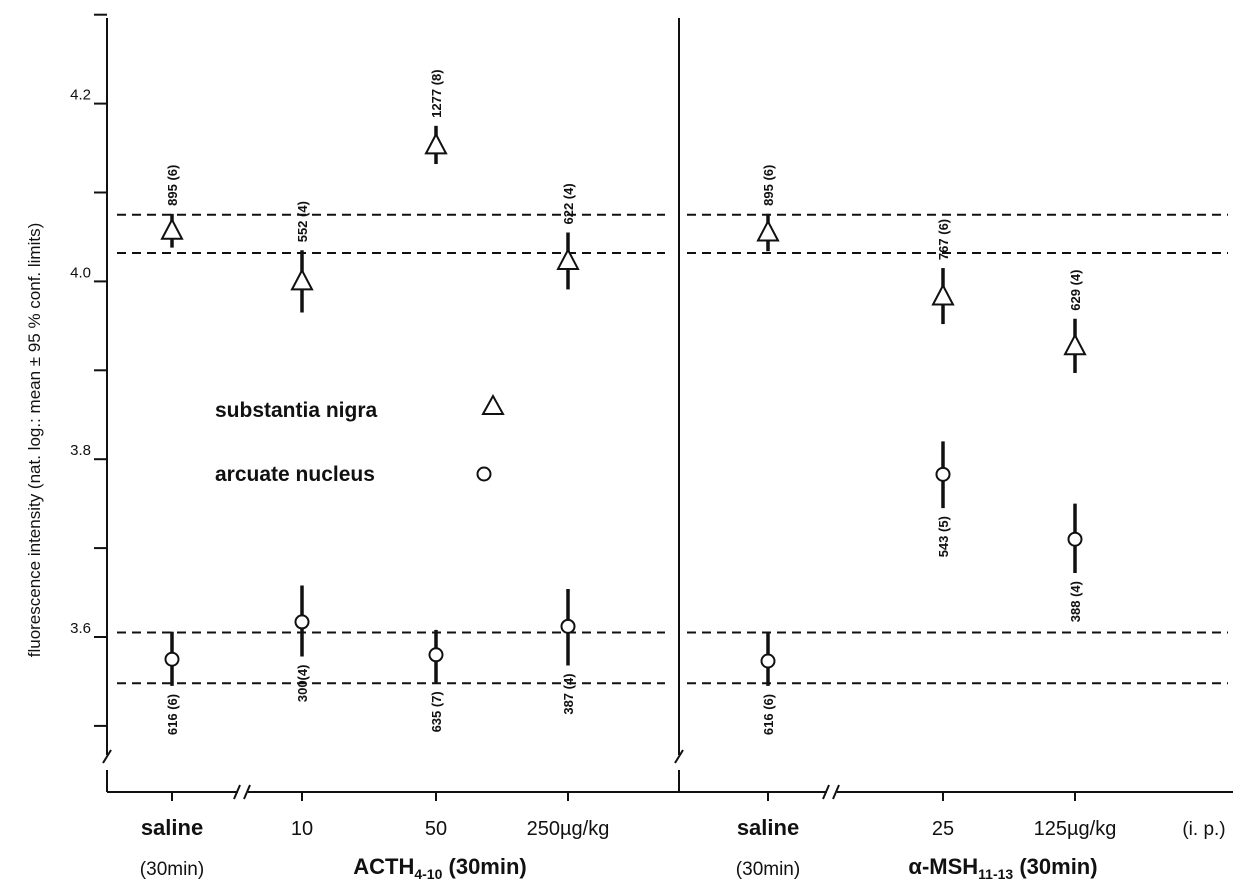  What do you see at coordinates (296, 410) in the screenshot?
I see `legend-label-substantia-nigra: substantia nigra` at bounding box center [296, 410].